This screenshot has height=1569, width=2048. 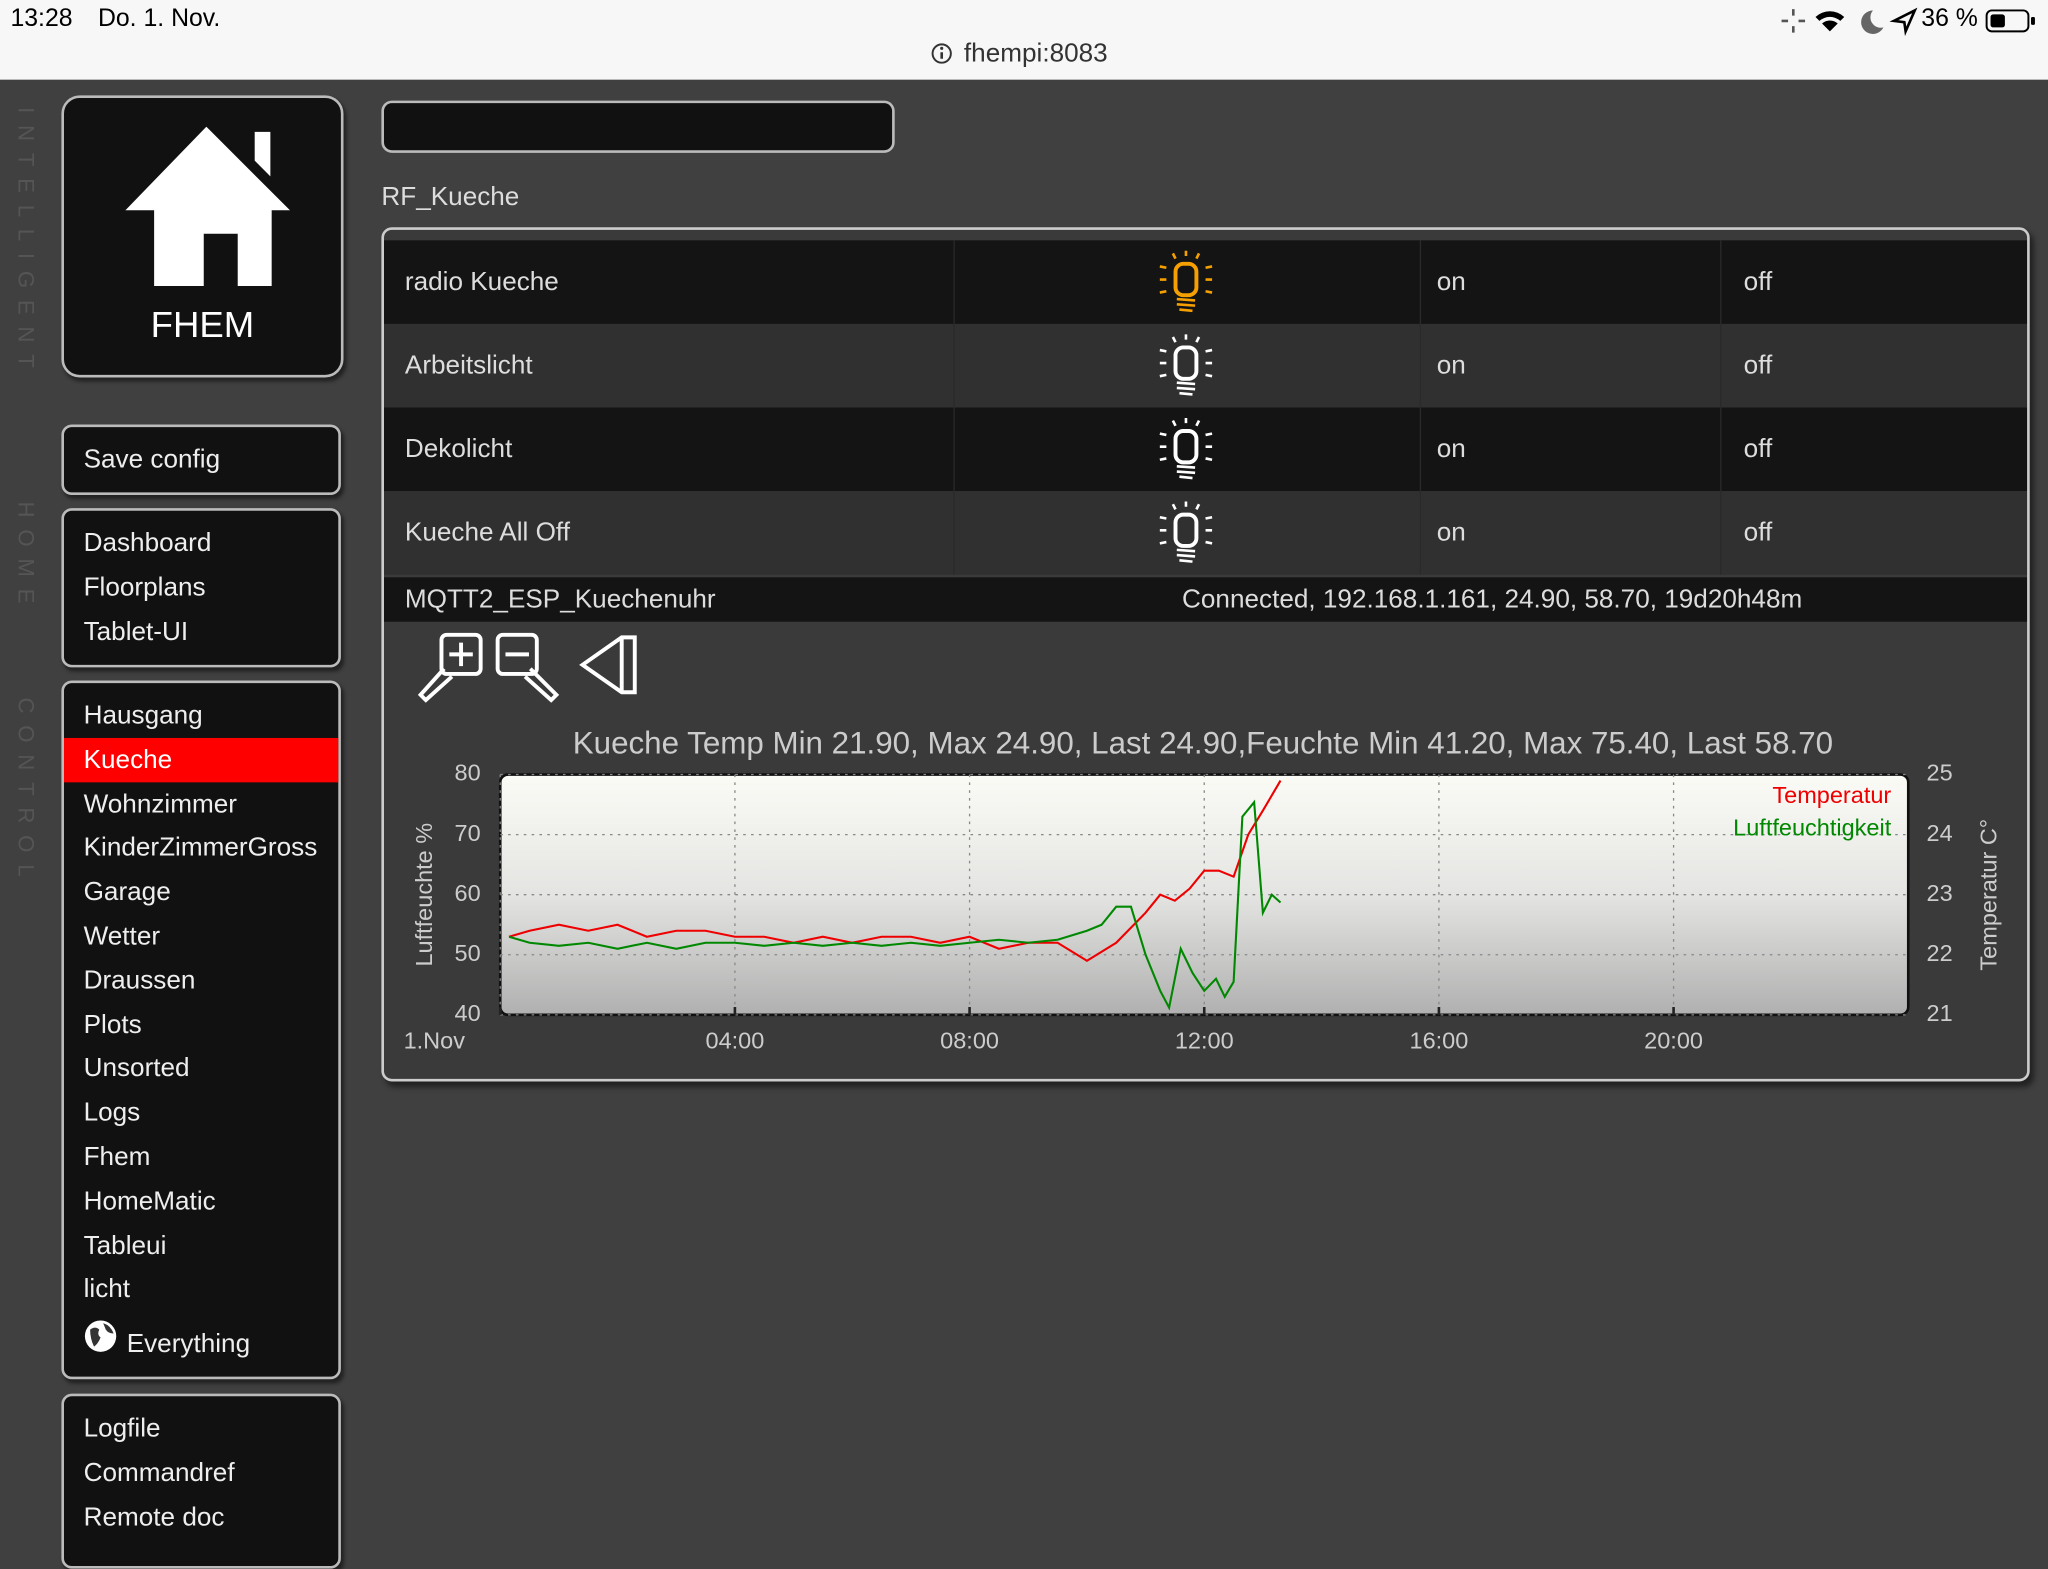 I want to click on menu-item: Floorplans, so click(x=144, y=587).